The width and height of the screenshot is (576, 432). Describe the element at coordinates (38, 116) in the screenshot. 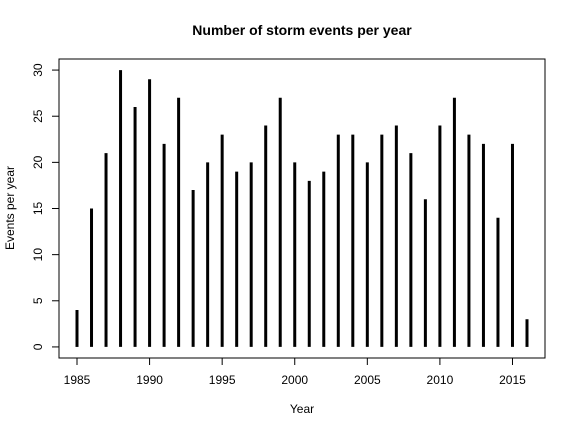

I see `y-tick-label-25: 25` at that location.